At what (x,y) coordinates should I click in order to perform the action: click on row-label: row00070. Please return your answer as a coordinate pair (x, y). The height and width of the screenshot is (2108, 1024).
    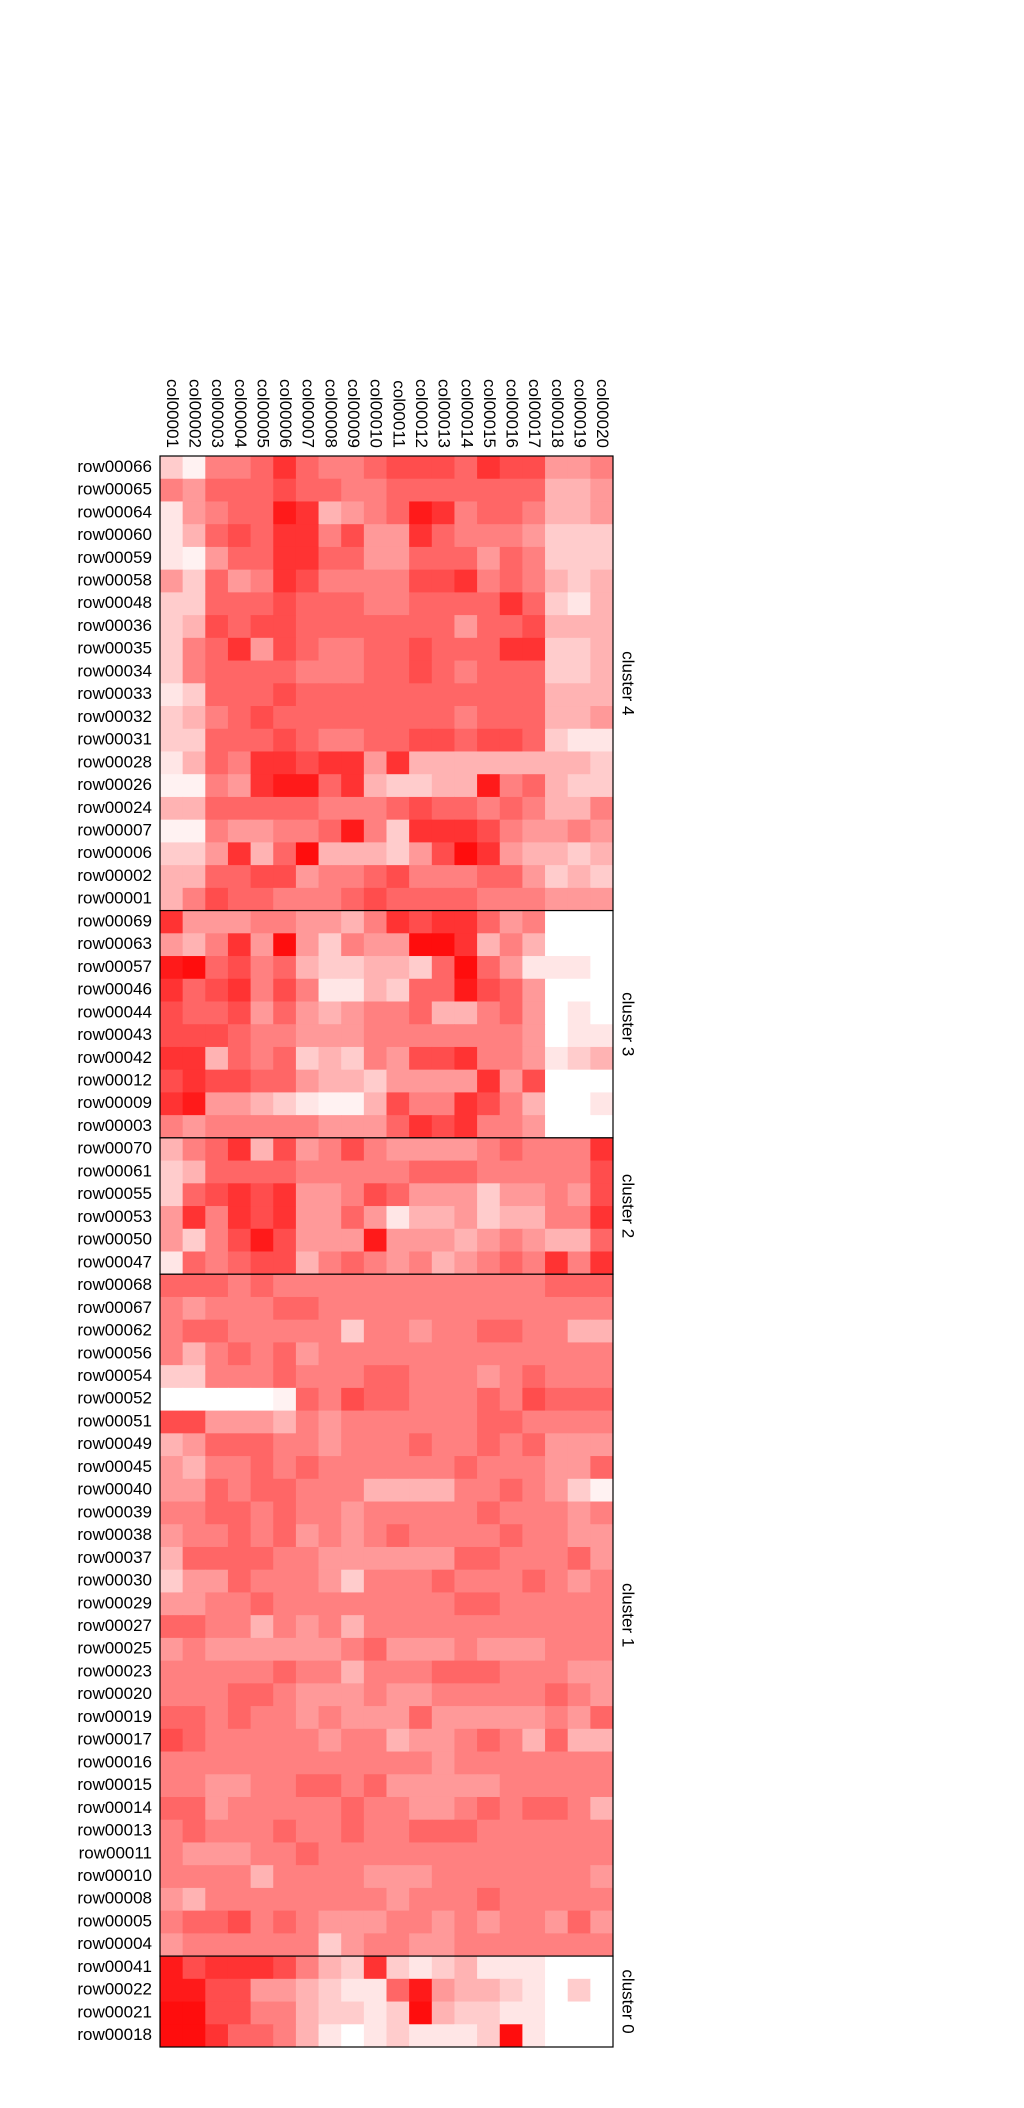
    Looking at the image, I should click on (114, 1148).